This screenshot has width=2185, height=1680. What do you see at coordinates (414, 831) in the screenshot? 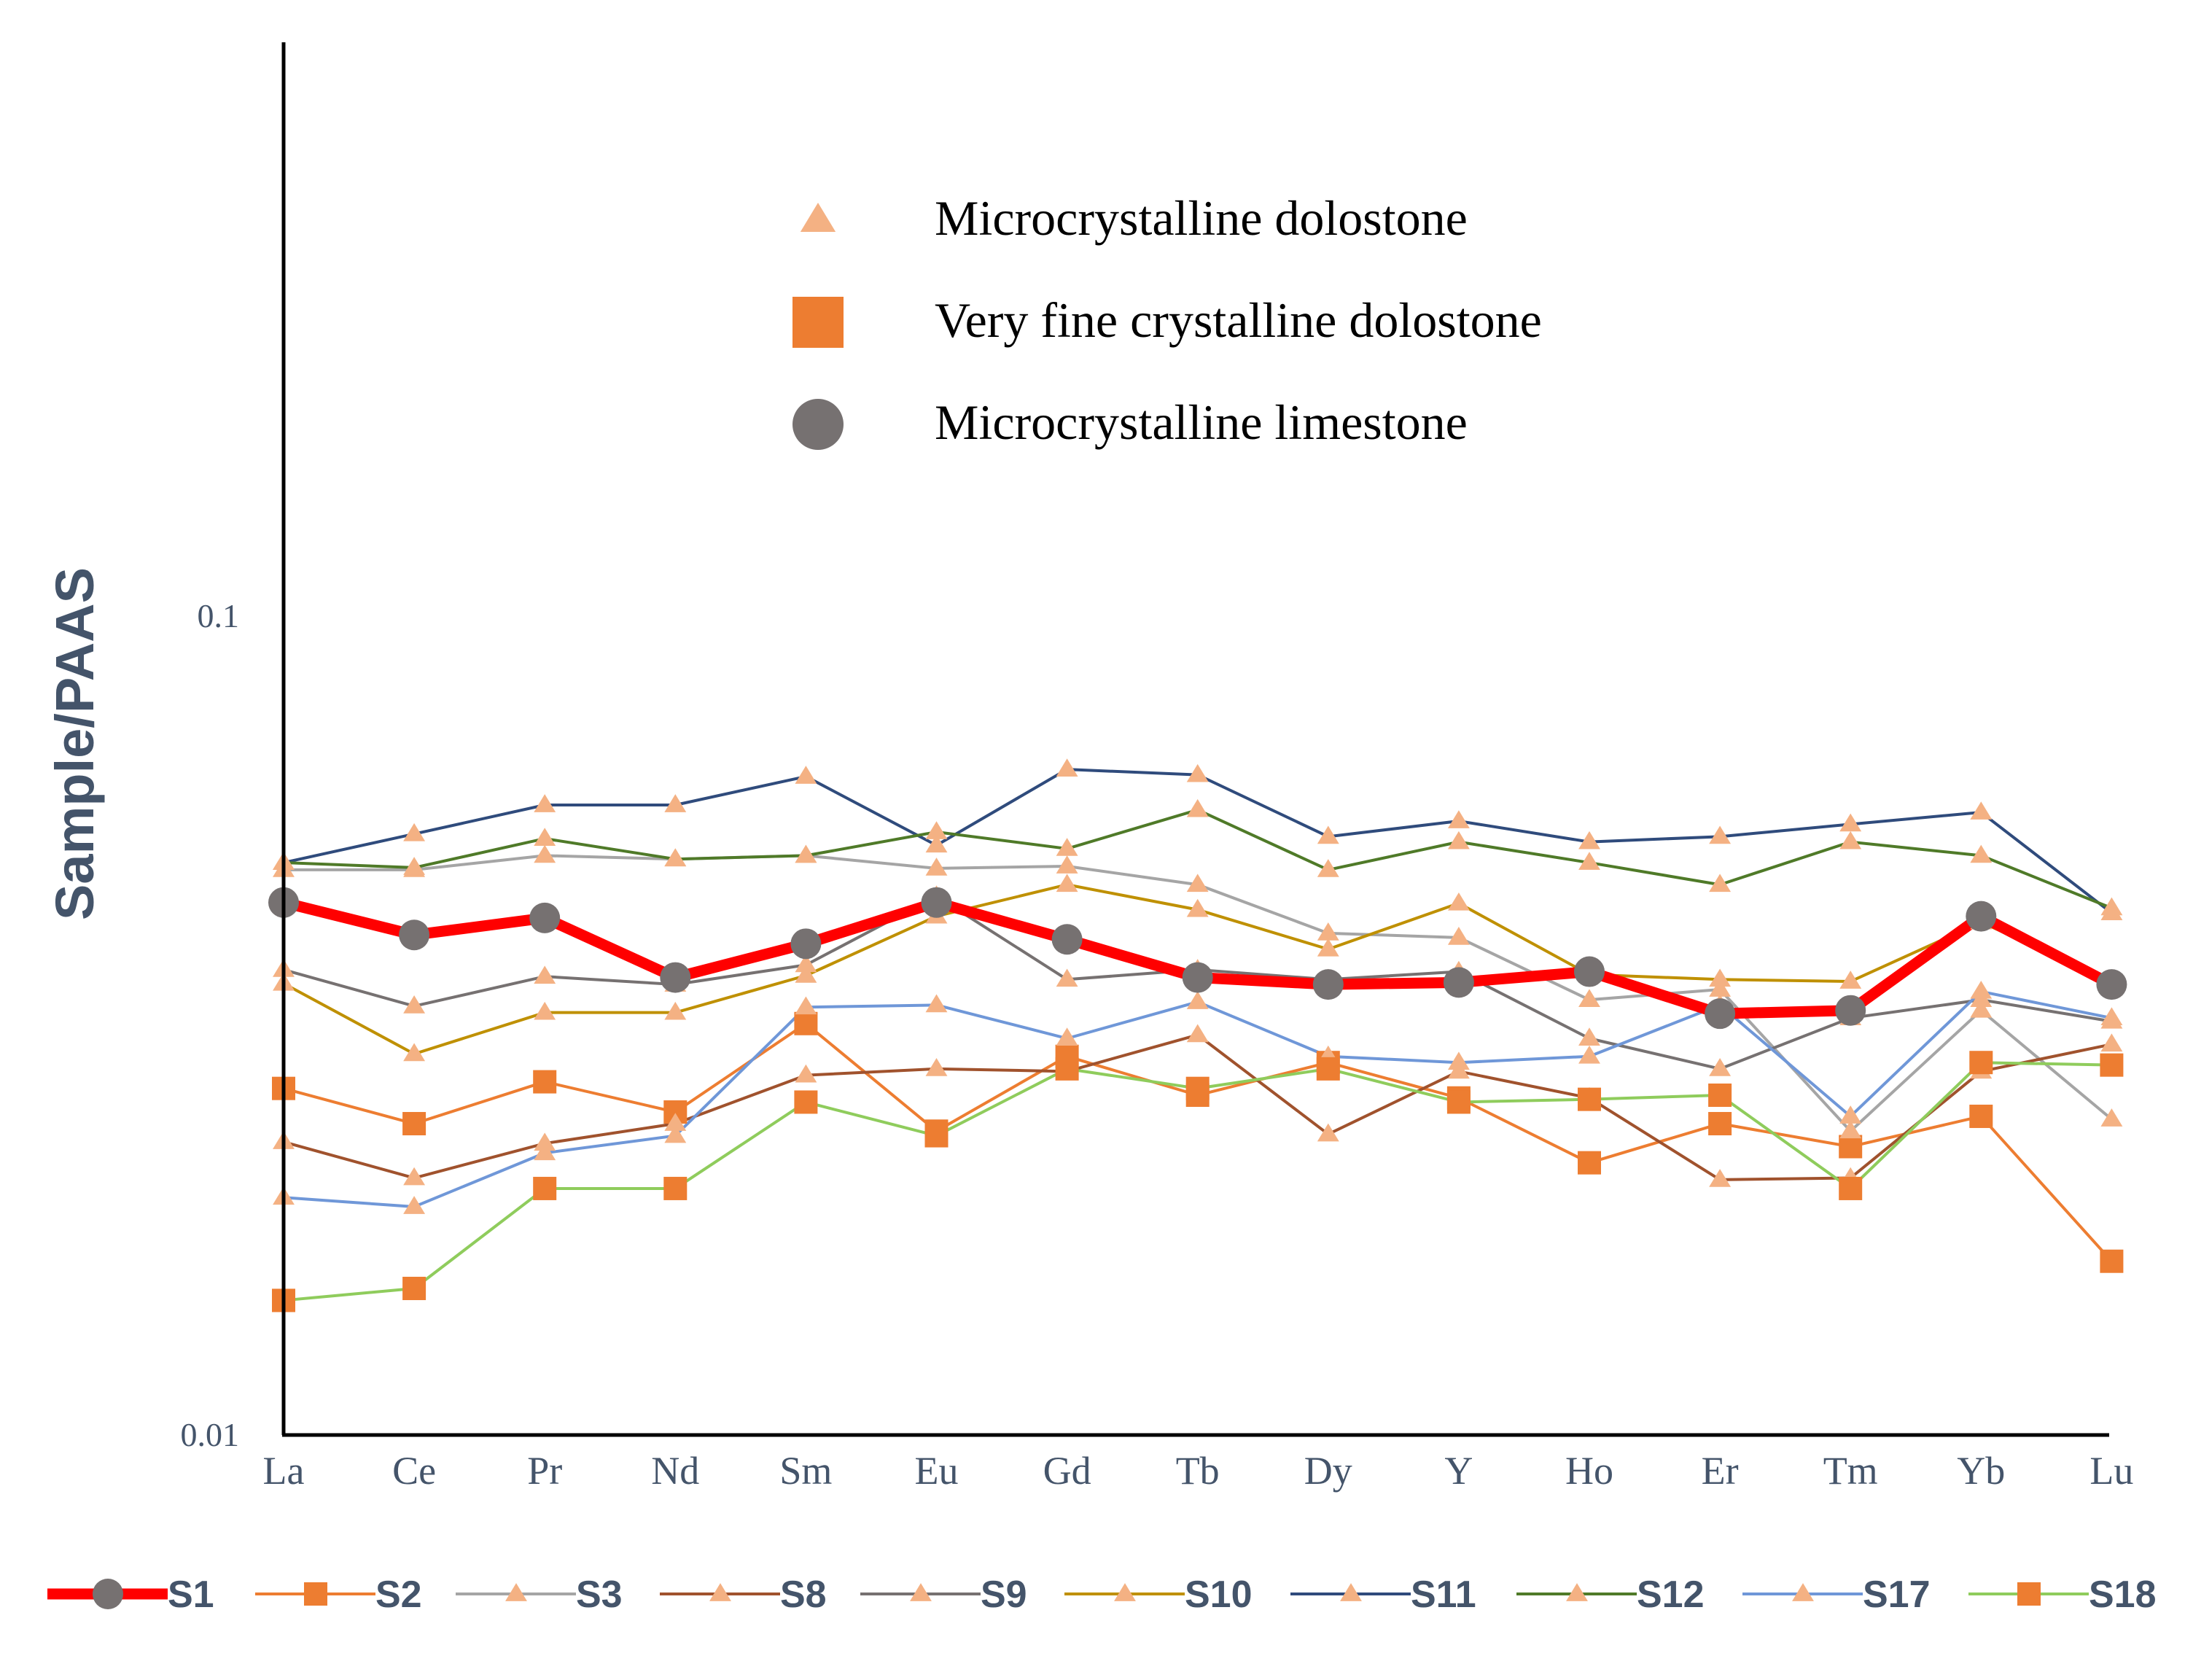
I see `data-point-s11-ce` at bounding box center [414, 831].